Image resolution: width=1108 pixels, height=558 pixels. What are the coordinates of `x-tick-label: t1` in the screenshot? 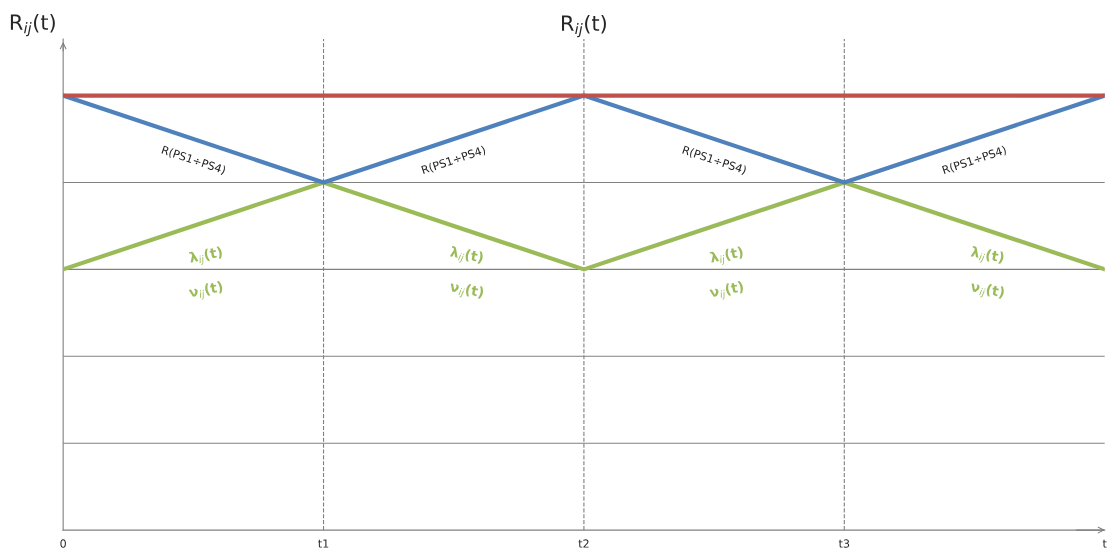 It's located at (323, 543).